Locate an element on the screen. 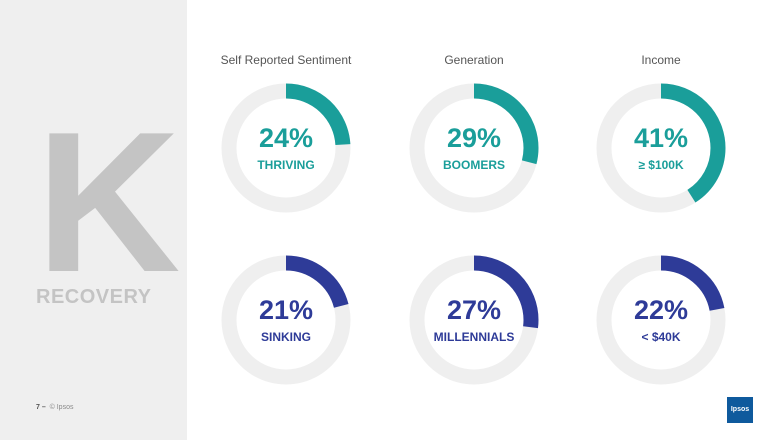  donut-income-high: 41% ≥ $100K is located at coordinates (661, 148).